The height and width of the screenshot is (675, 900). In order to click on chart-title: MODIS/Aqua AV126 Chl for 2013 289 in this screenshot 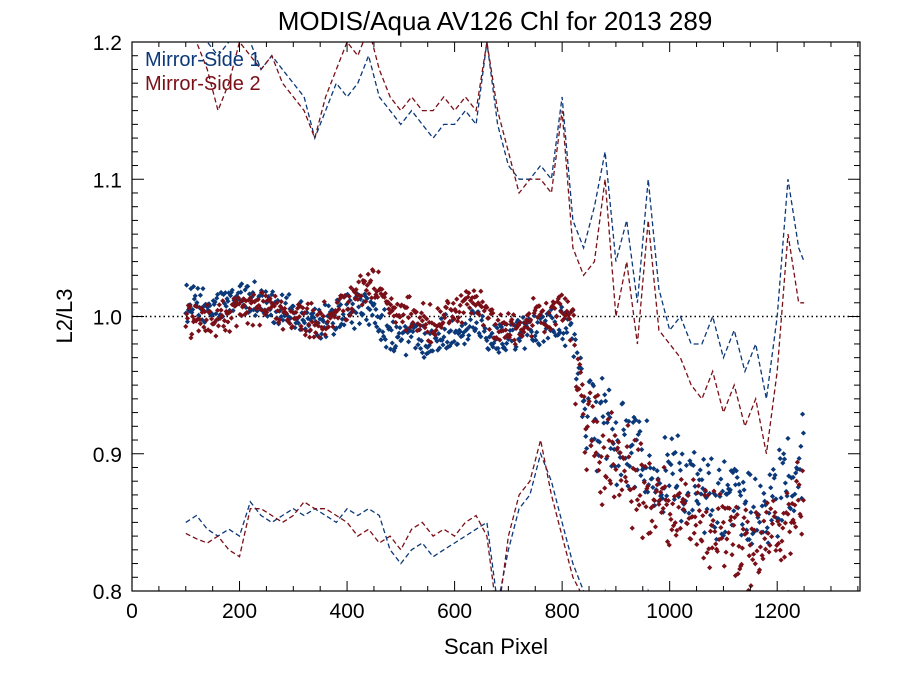, I will do `click(495, 21)`.